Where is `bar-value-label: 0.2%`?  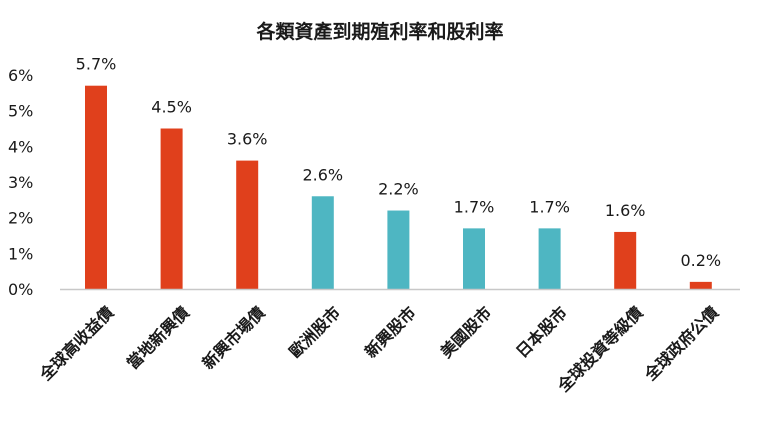 bar-value-label: 0.2% is located at coordinates (700, 260).